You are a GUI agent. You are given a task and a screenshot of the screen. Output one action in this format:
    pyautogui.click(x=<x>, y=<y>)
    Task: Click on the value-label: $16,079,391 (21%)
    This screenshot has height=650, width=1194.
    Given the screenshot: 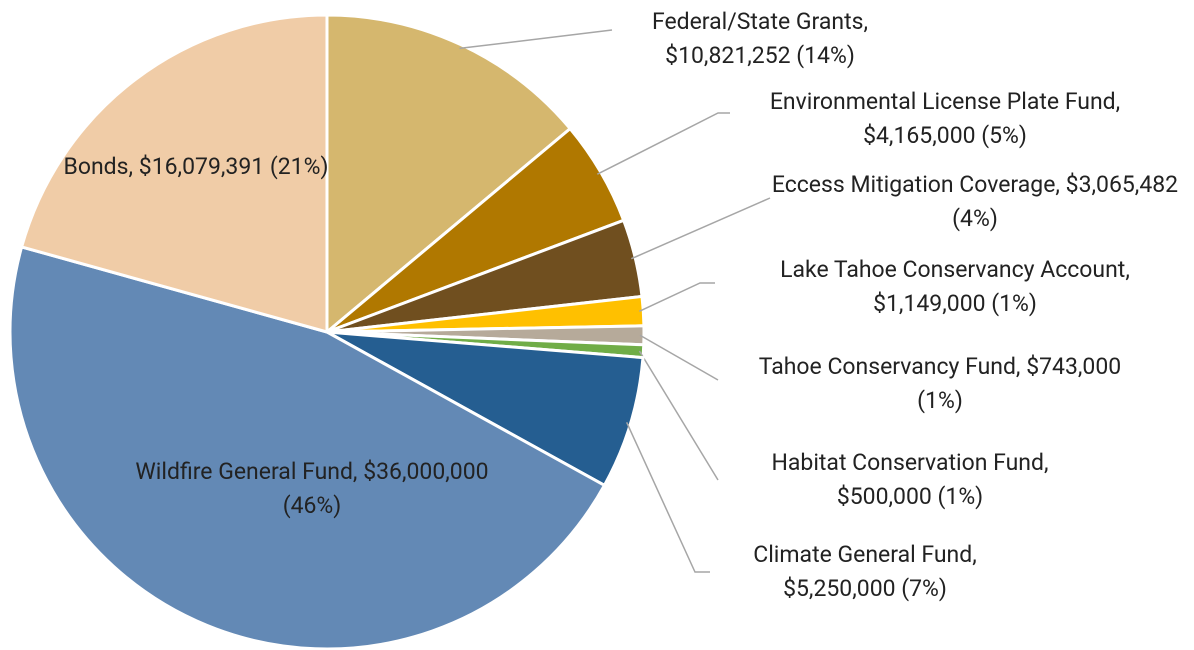 What is the action you would take?
    pyautogui.click(x=233, y=166)
    